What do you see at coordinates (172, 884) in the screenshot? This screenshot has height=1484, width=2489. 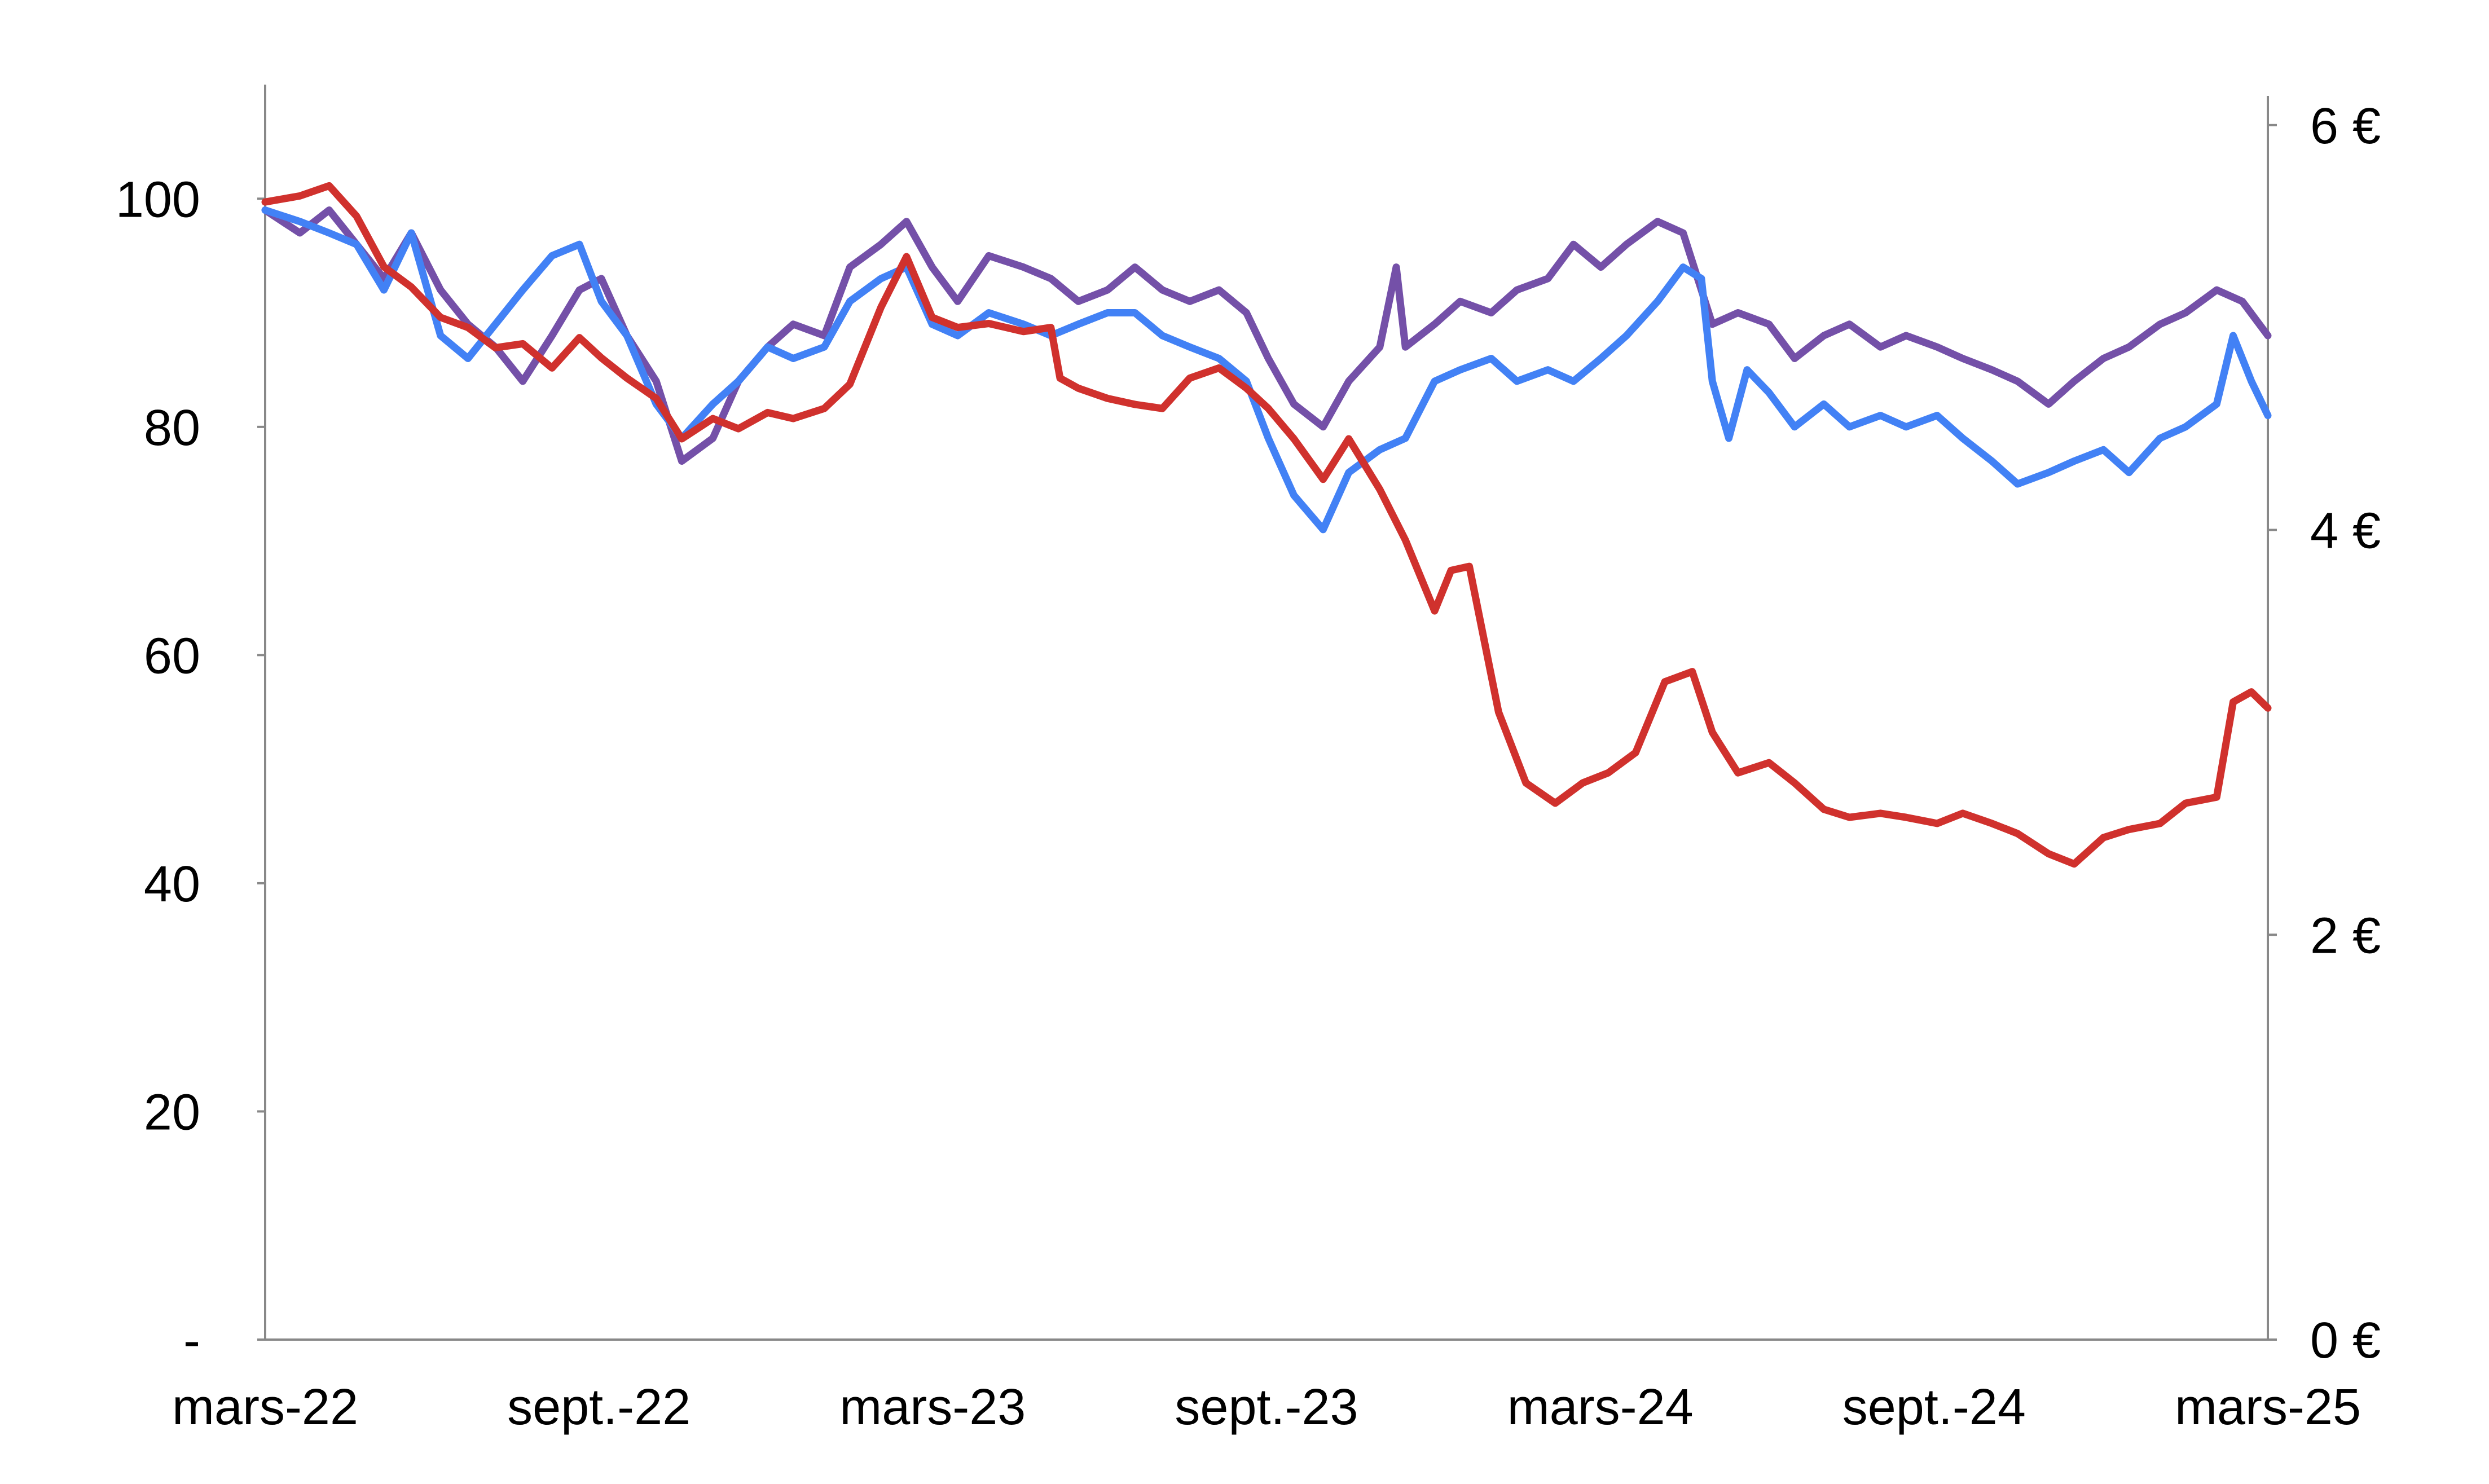 I see `left-y-tick-label: 40` at bounding box center [172, 884].